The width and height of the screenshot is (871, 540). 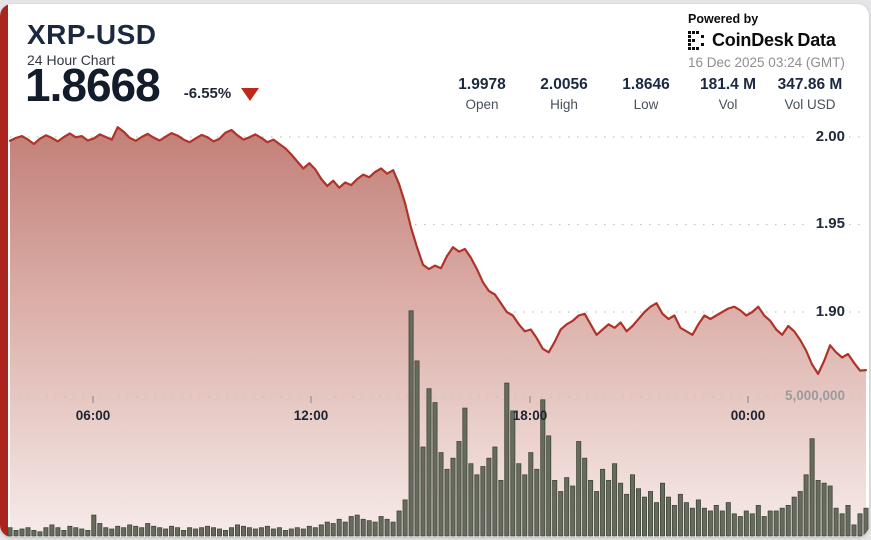 I want to click on chart-subtitle: 24 Hour Chart, so click(x=71, y=60).